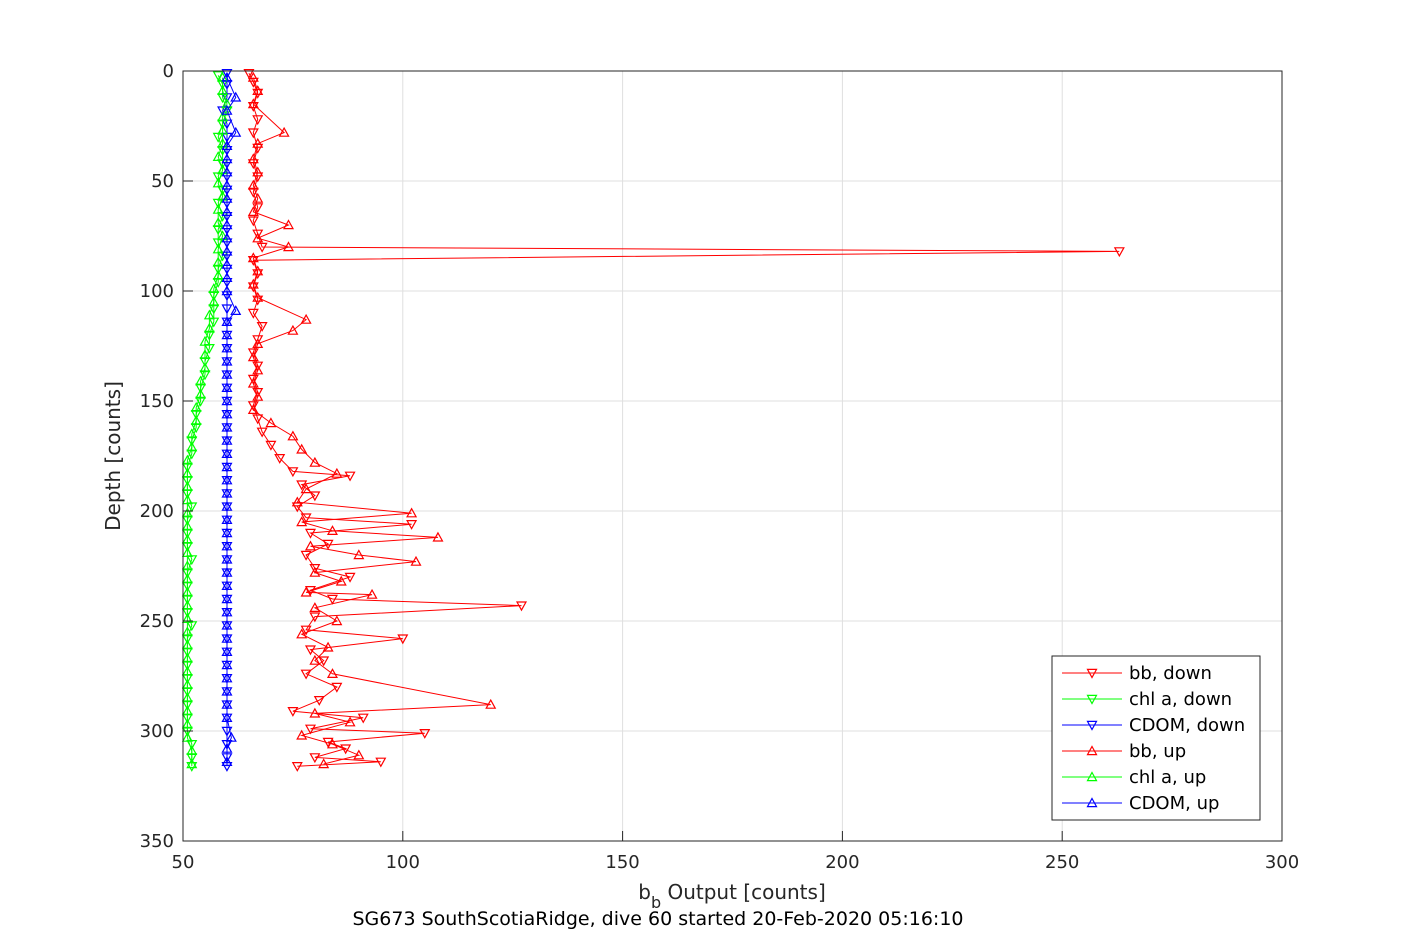  I want to click on legend-item: CDOM, up, so click(1140, 803).